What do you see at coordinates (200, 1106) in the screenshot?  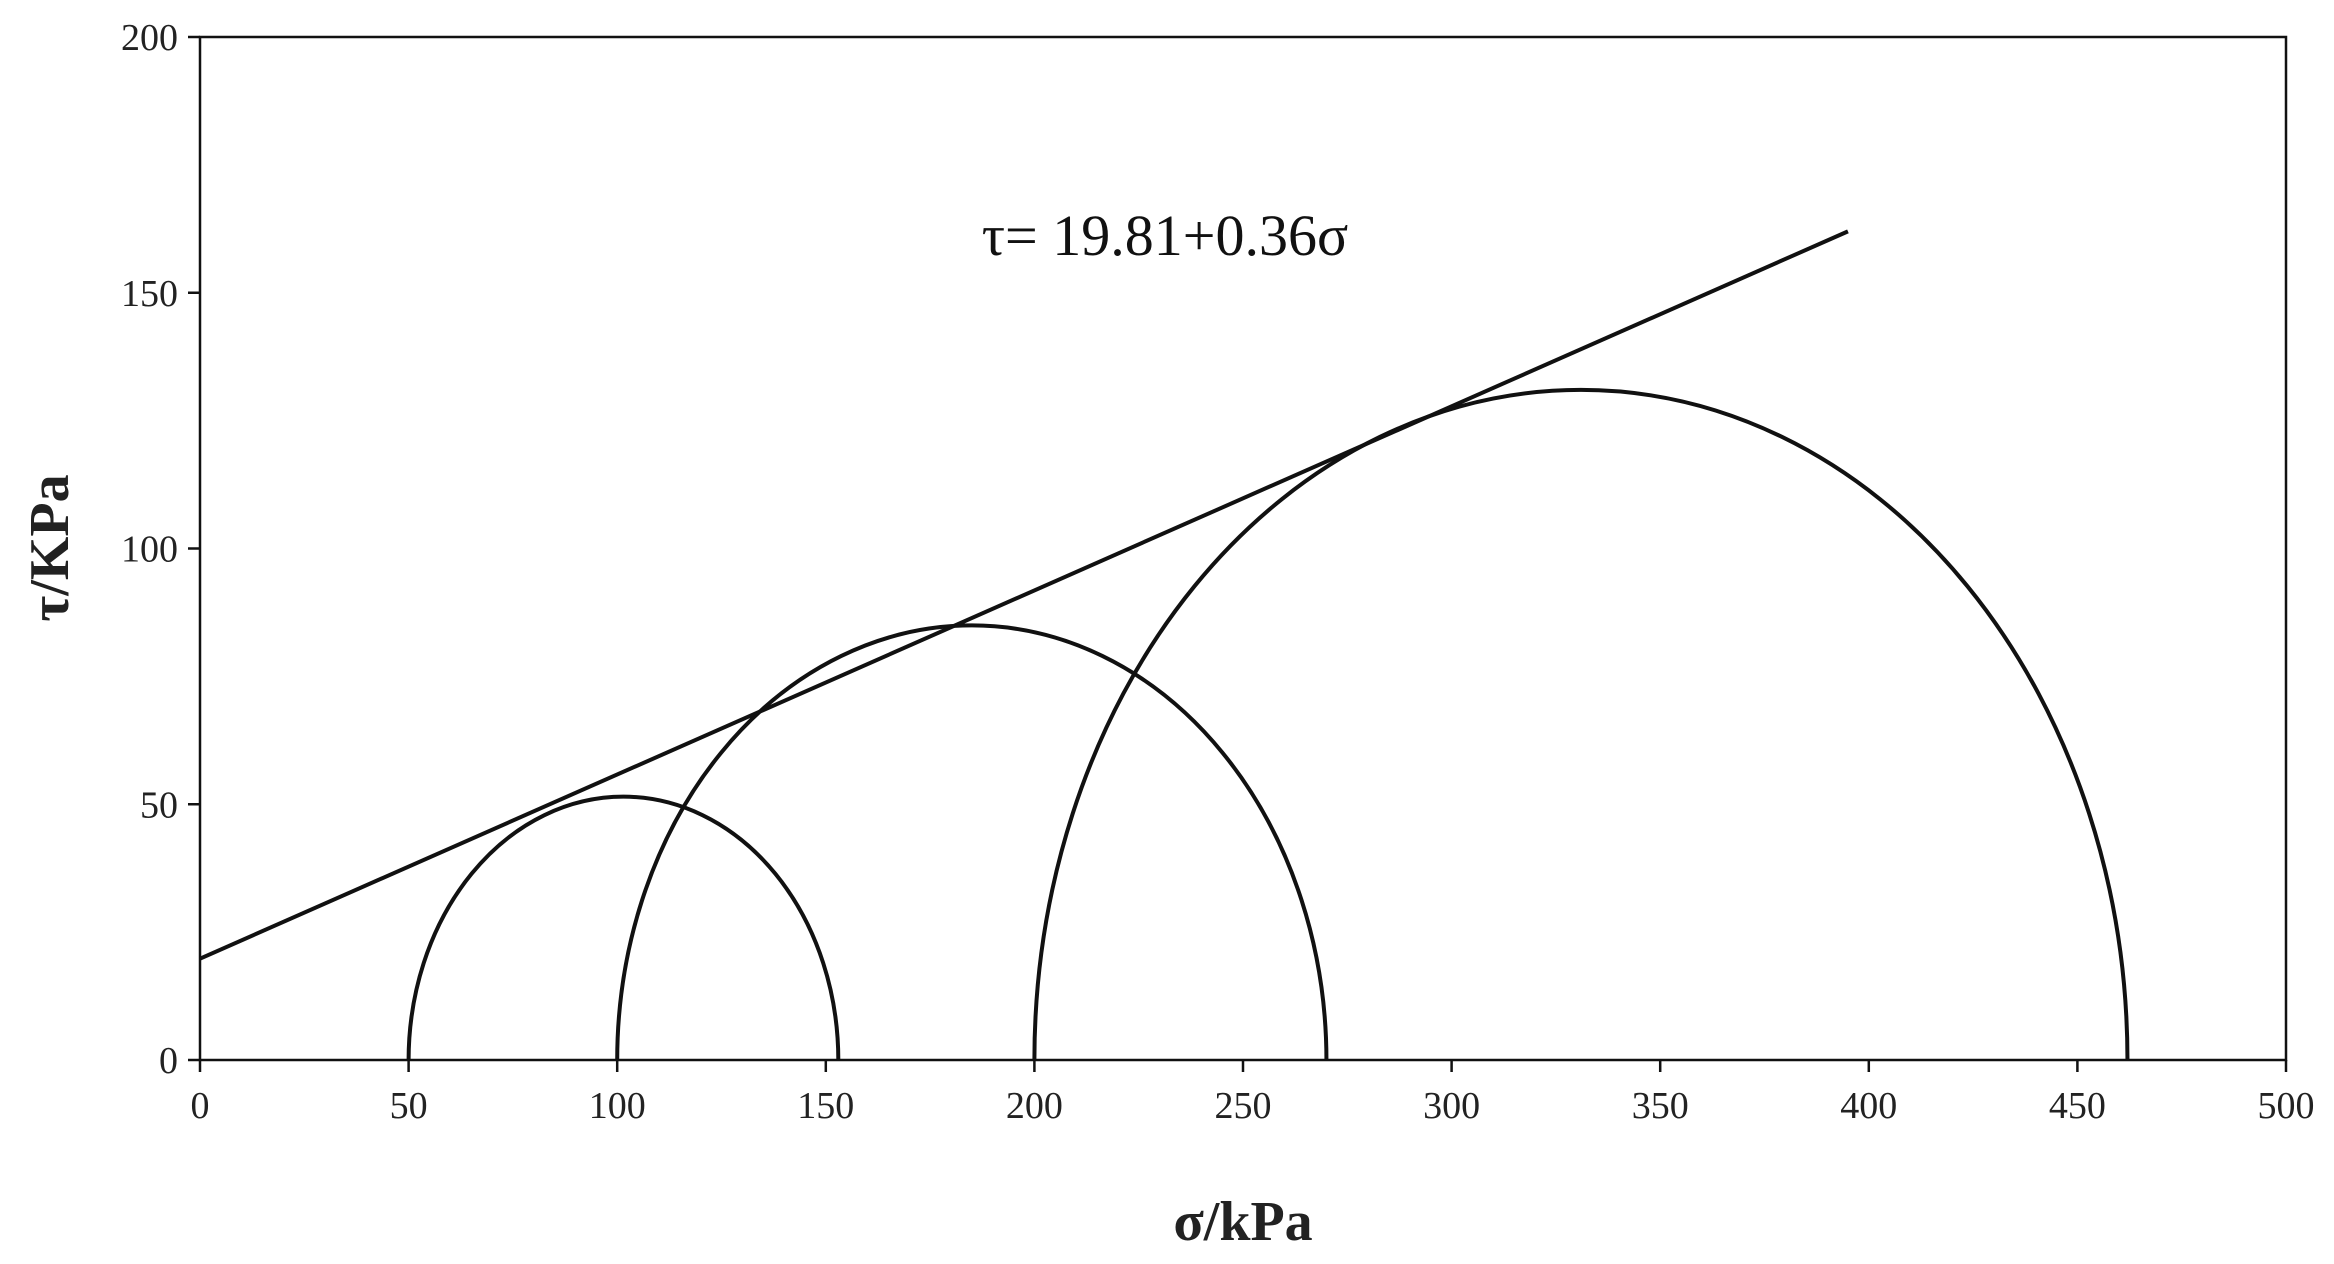 I see `x-tick-label: 0` at bounding box center [200, 1106].